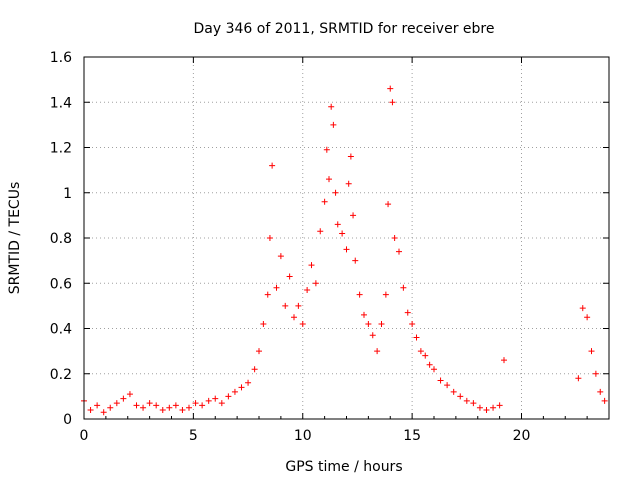  Describe the element at coordinates (67, 194) in the screenshot. I see `y-tick-label: 1` at that location.